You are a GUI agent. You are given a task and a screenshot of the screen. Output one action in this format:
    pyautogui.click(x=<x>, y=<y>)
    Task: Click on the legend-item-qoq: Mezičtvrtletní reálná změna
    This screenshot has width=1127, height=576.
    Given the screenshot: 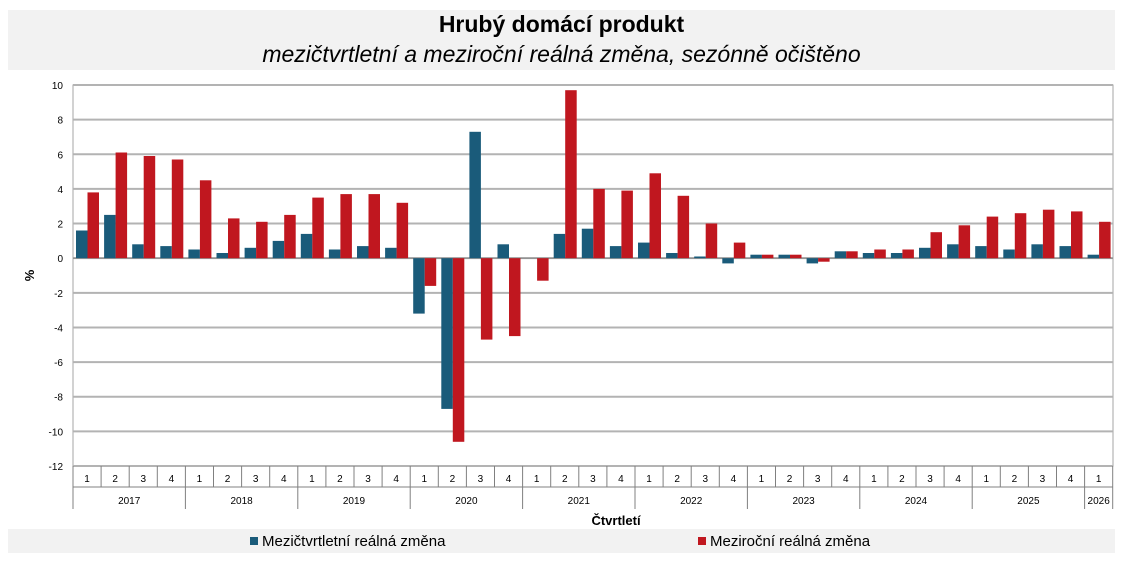 What is the action you would take?
    pyautogui.click(x=347, y=541)
    